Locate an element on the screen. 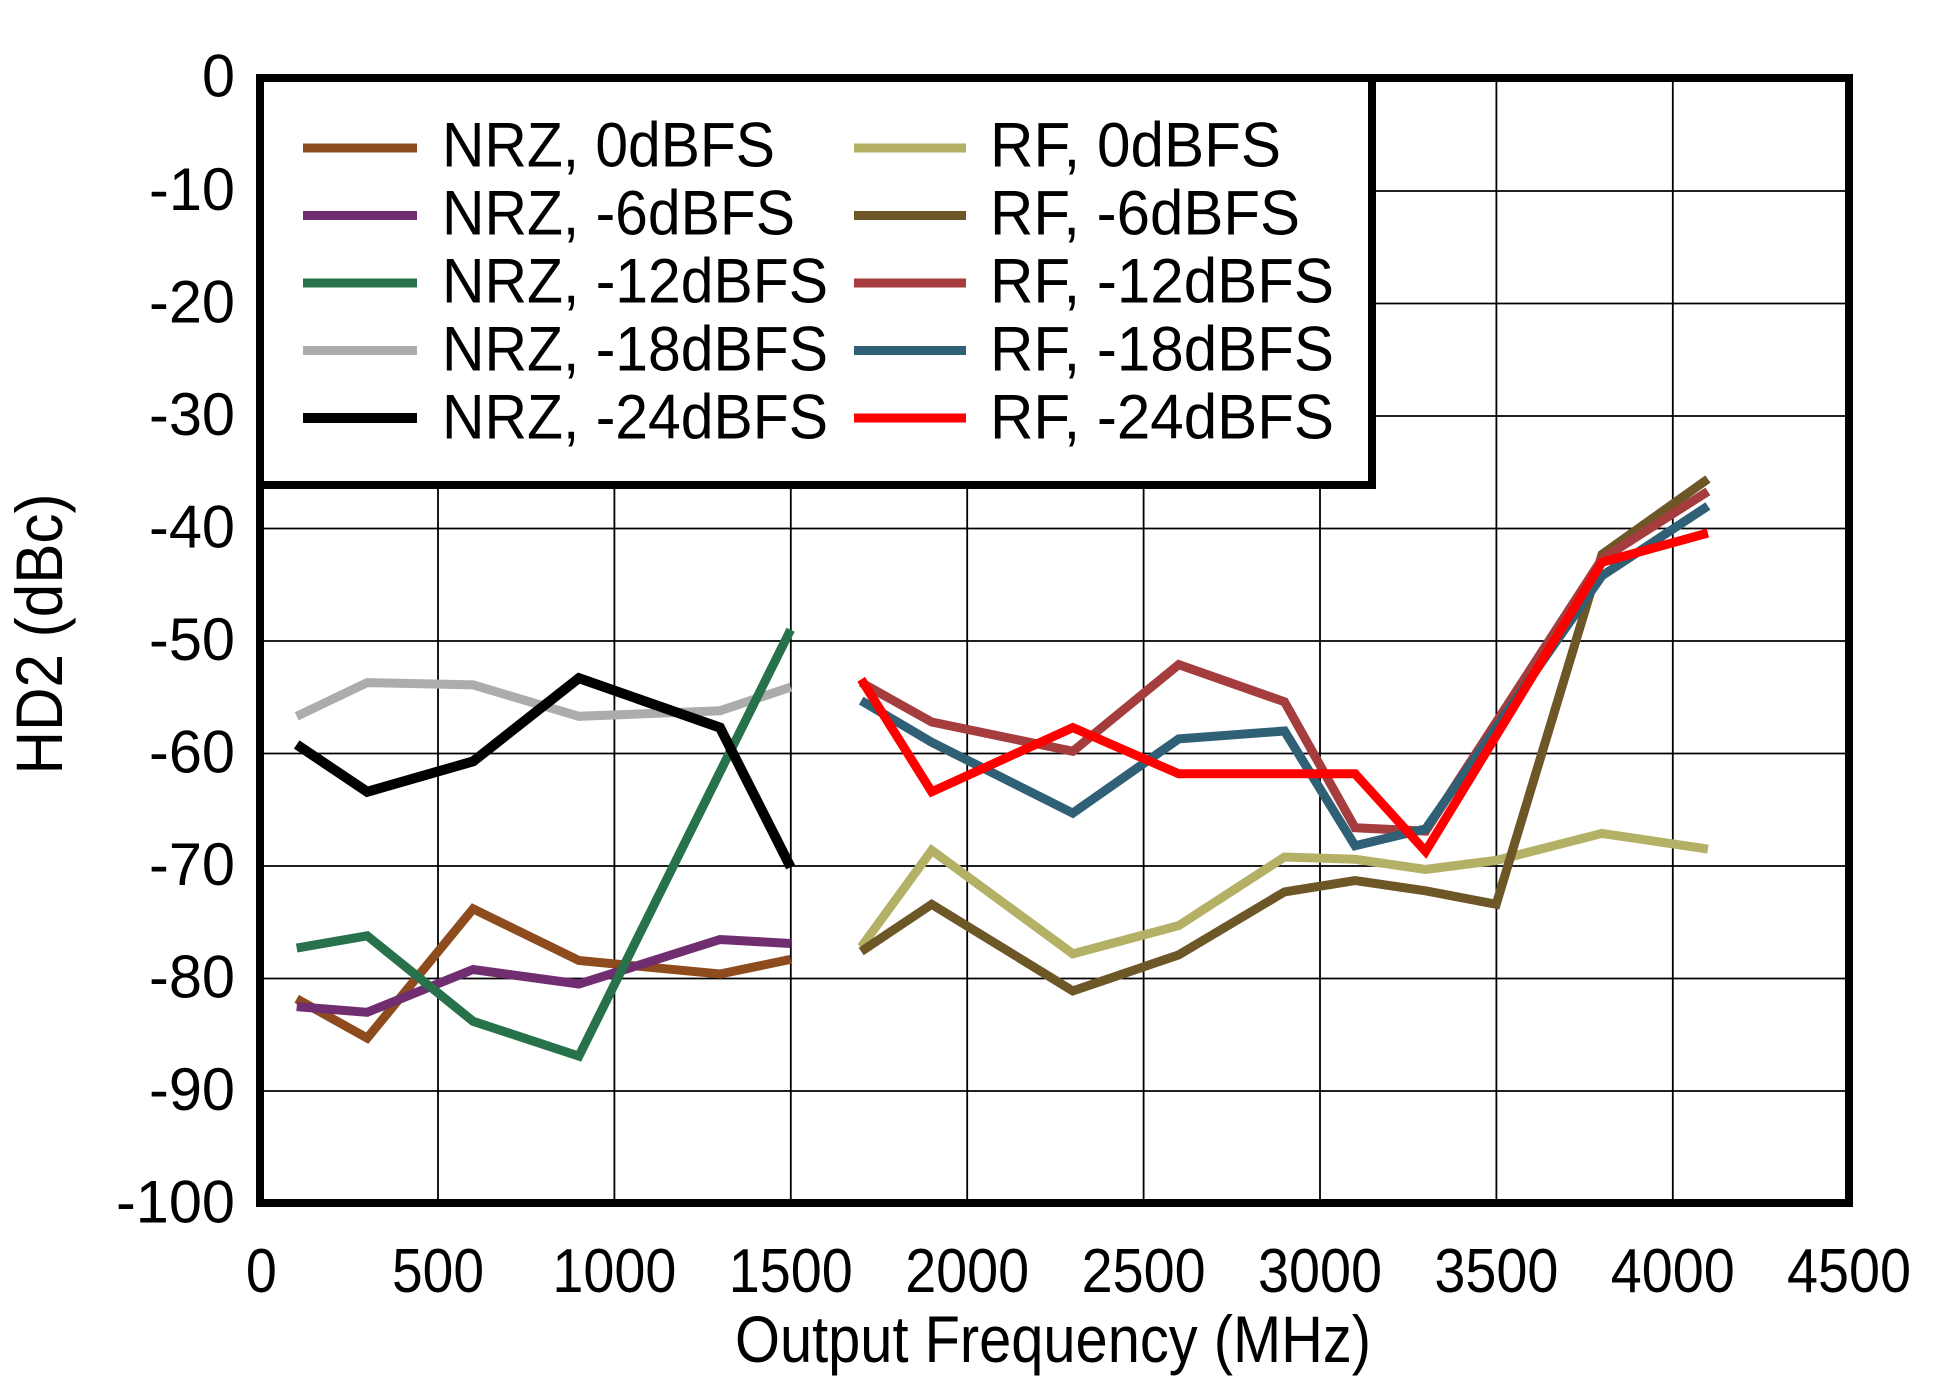 The width and height of the screenshot is (1950, 1382). svg-text: -80 is located at coordinates (192, 977).